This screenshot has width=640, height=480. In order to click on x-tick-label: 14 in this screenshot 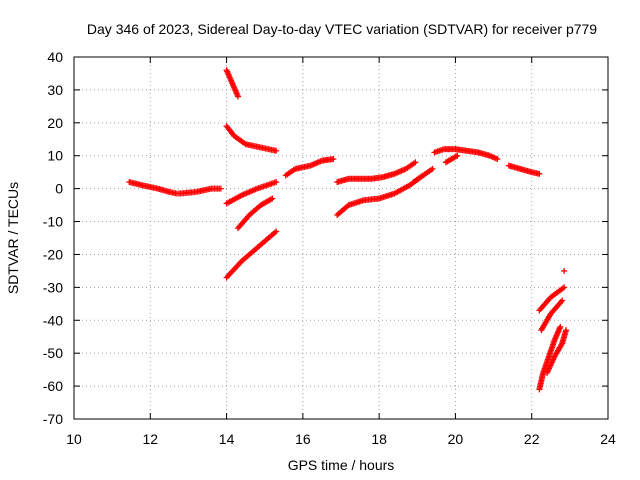, I will do `click(227, 439)`.